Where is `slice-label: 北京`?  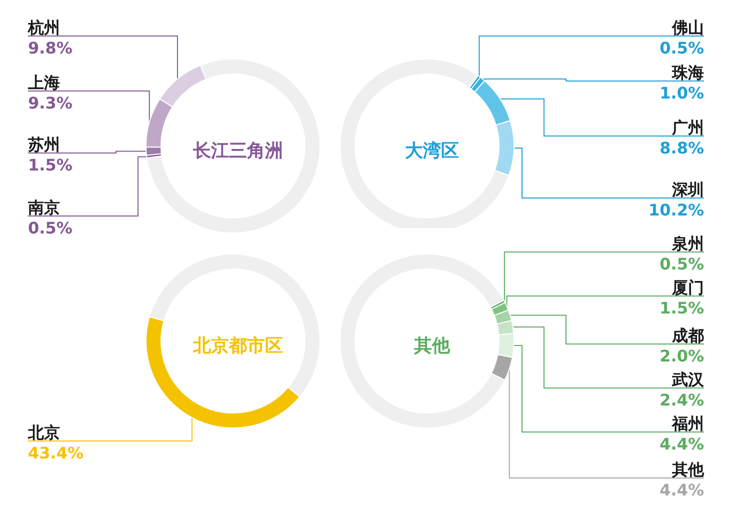 slice-label: 北京 is located at coordinates (43, 432).